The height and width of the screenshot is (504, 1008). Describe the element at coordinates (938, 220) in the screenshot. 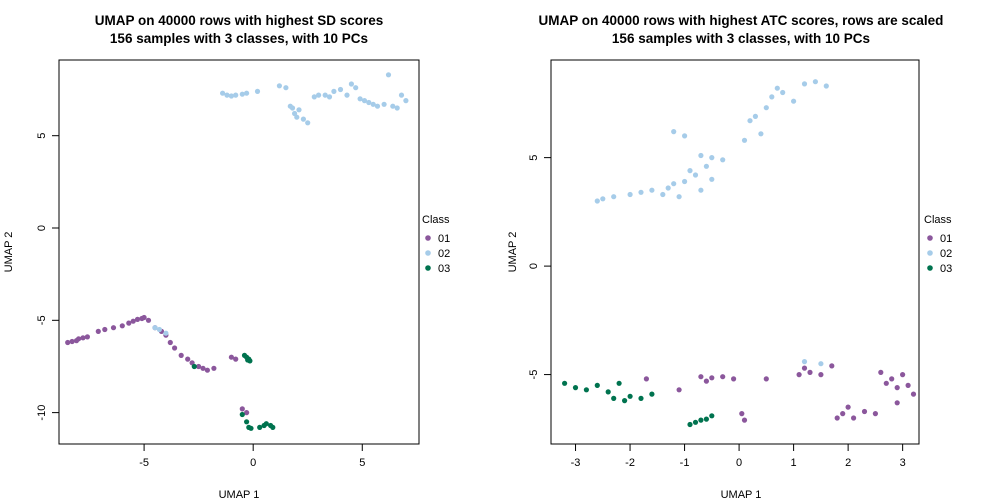

I see `legend-title: Class` at that location.